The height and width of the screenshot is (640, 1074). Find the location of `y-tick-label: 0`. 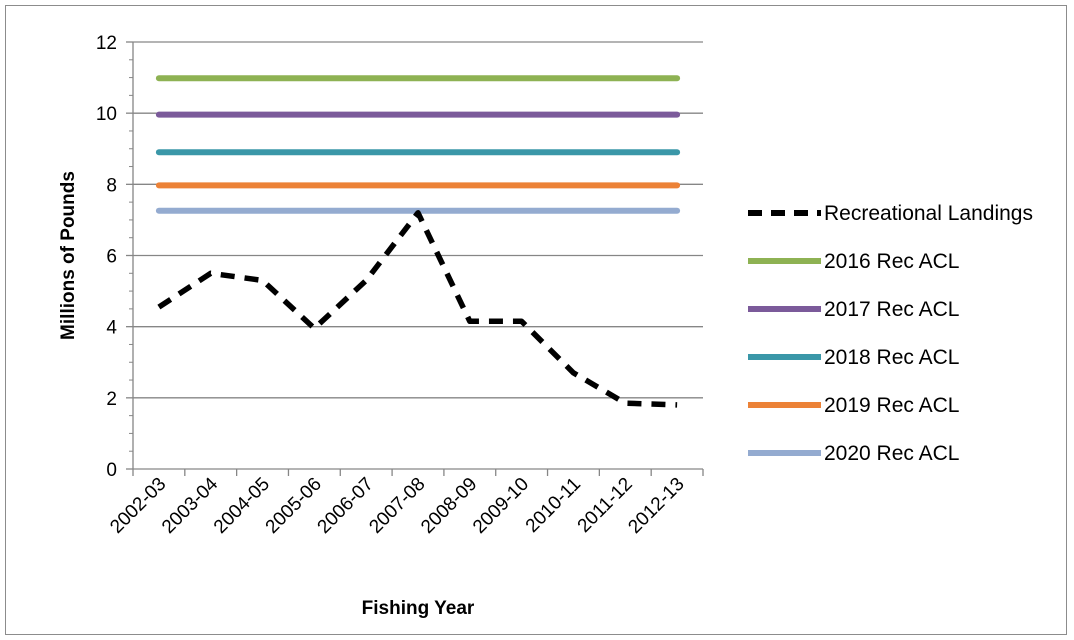

y-tick-label: 0 is located at coordinates (111, 470).